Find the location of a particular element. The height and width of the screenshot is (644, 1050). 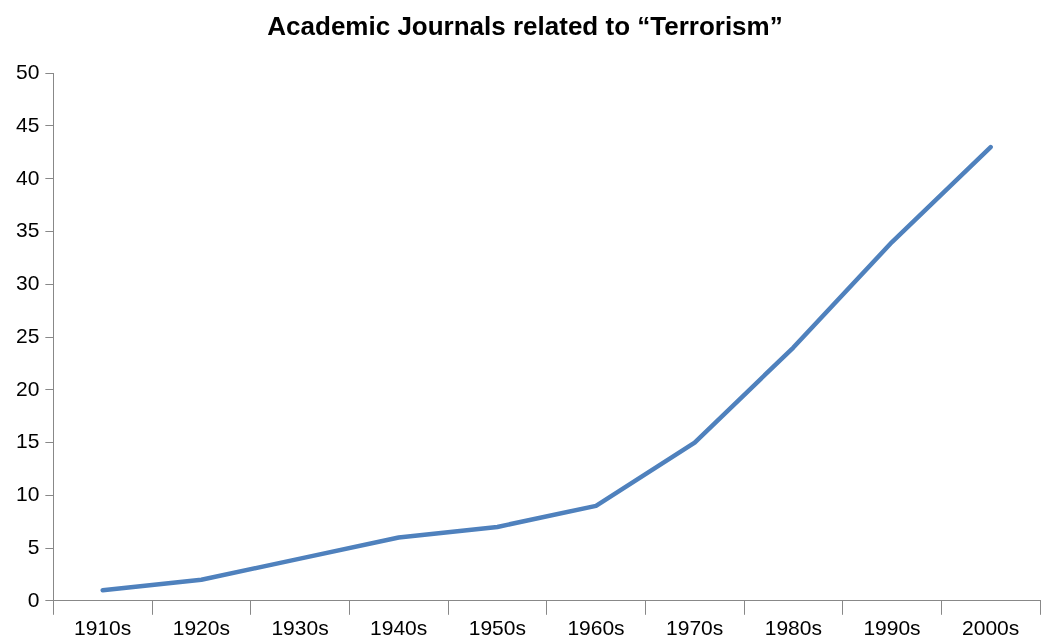

y-tick-label: 30 is located at coordinates (28, 283).